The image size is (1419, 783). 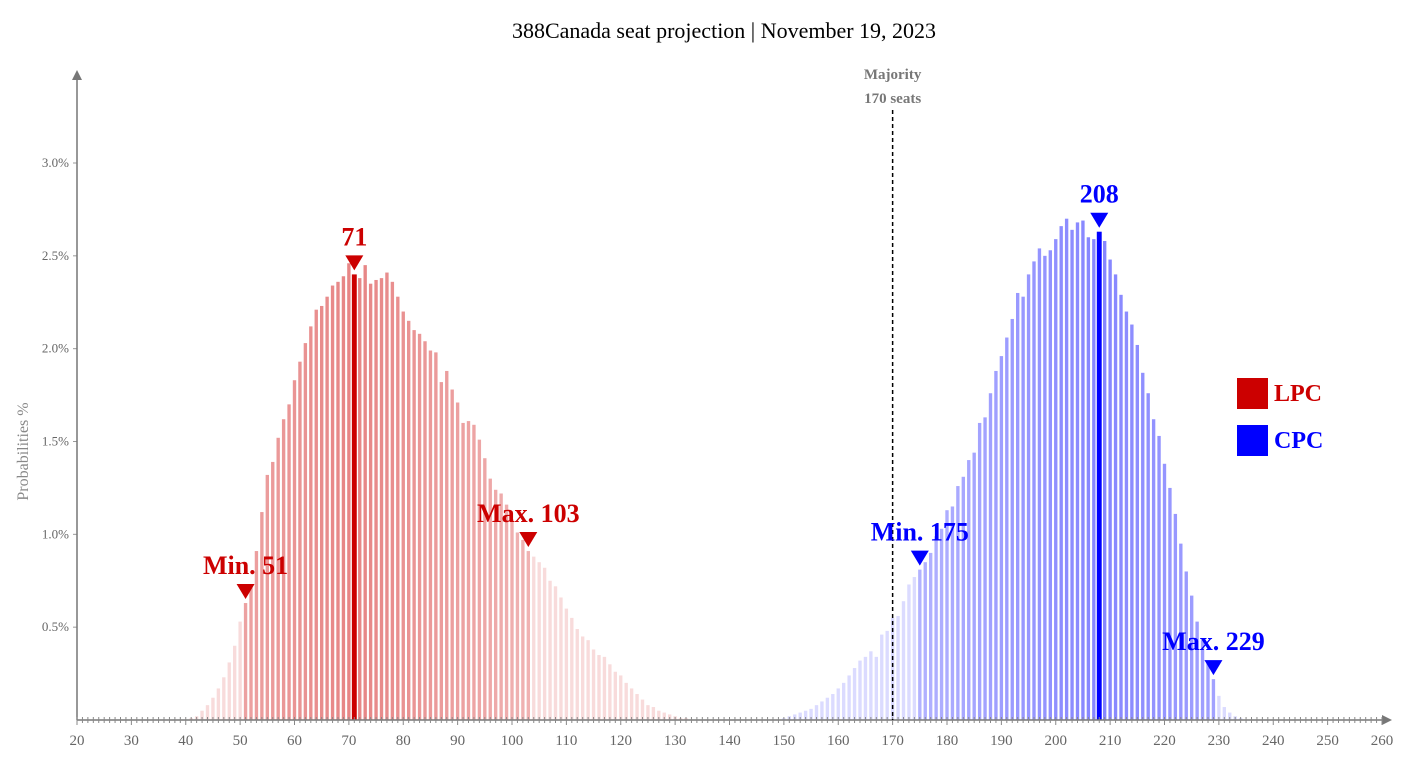 What do you see at coordinates (1382, 741) in the screenshot?
I see `x-tick-label: 260` at bounding box center [1382, 741].